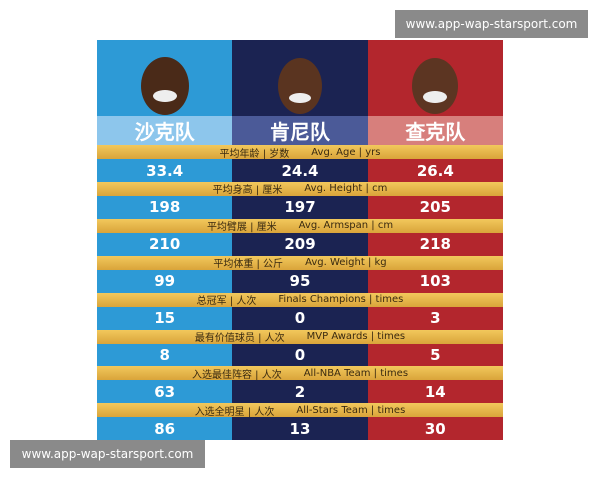 Image resolution: width=600 pixels, height=480 pixels. I want to click on team-name: 查克队, so click(435, 130).